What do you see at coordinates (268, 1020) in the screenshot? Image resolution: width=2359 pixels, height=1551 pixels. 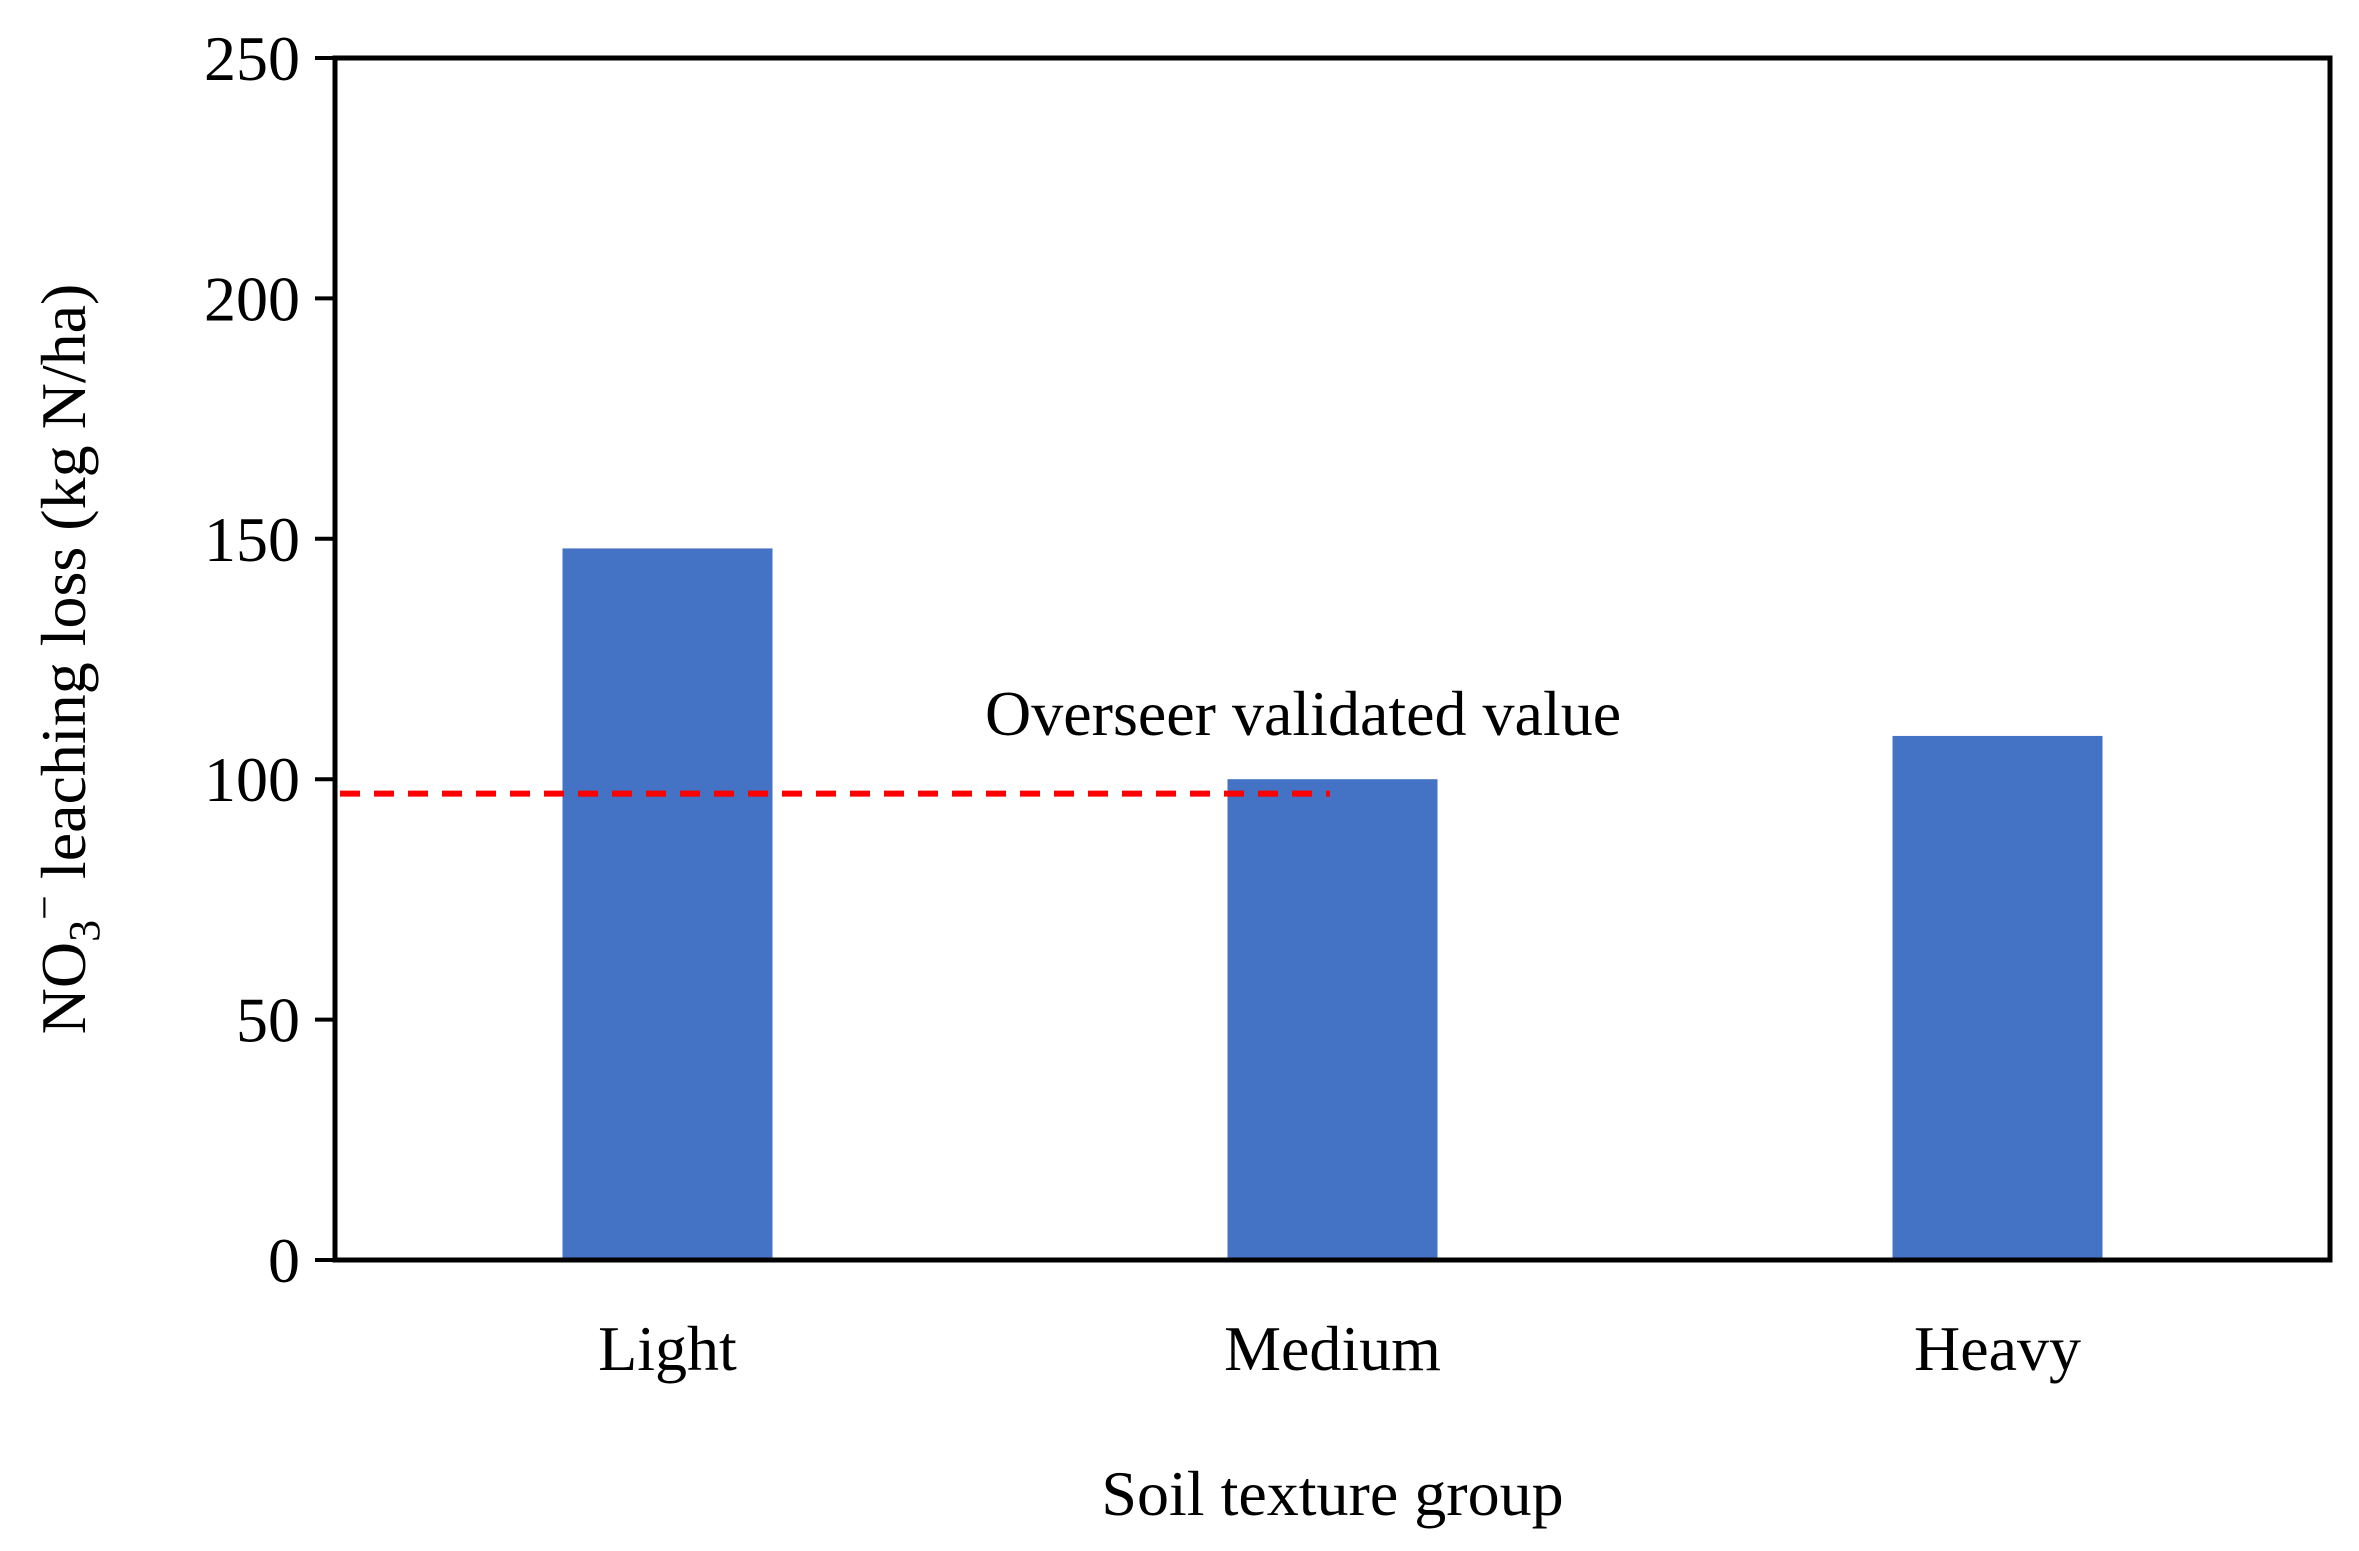 I see `y-tick-label: 50` at bounding box center [268, 1020].